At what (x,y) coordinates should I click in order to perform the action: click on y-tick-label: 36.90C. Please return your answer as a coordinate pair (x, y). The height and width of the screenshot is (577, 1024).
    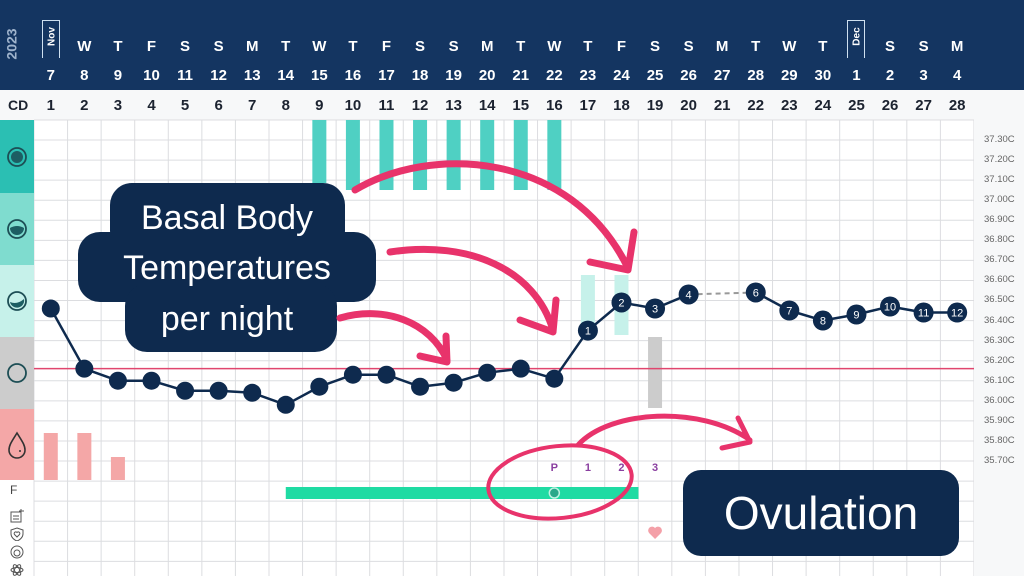
    Looking at the image, I should click on (999, 220).